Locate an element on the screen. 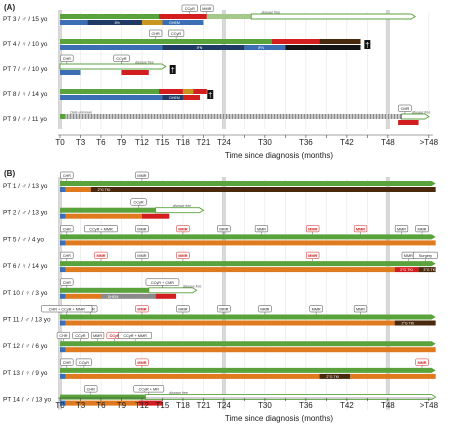  patient-label: PT 14 / ♂ / 13 yo is located at coordinates (27, 400).